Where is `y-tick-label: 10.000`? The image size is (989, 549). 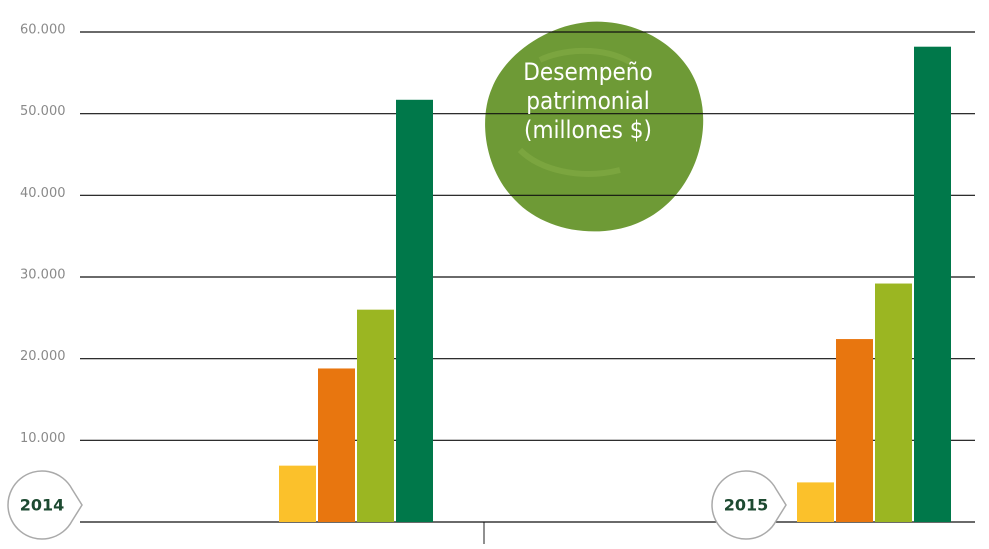
y-tick-label: 10.000 is located at coordinates (43, 438).